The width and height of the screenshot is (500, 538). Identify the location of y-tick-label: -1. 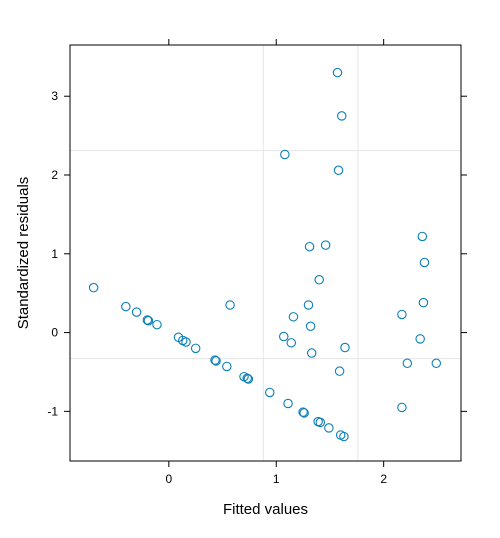
(52, 411).